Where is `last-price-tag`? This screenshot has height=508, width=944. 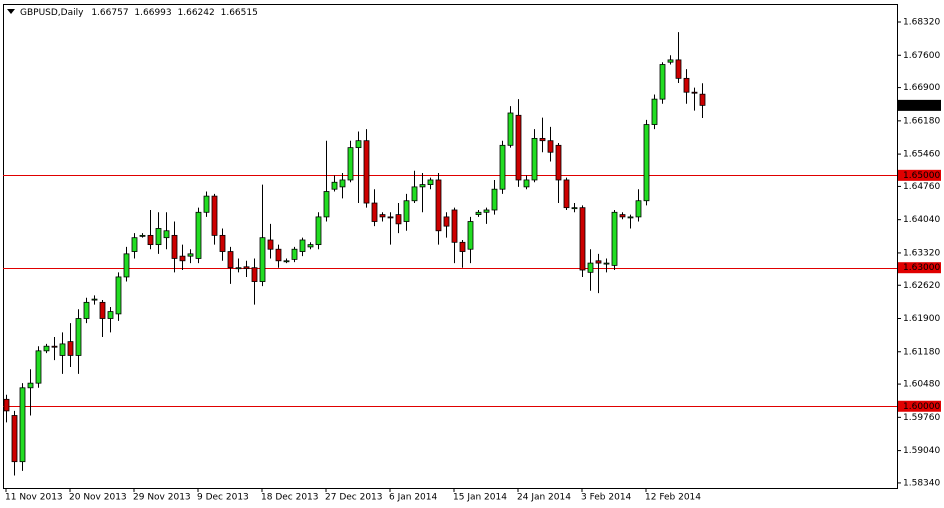
last-price-tag is located at coordinates (919, 105).